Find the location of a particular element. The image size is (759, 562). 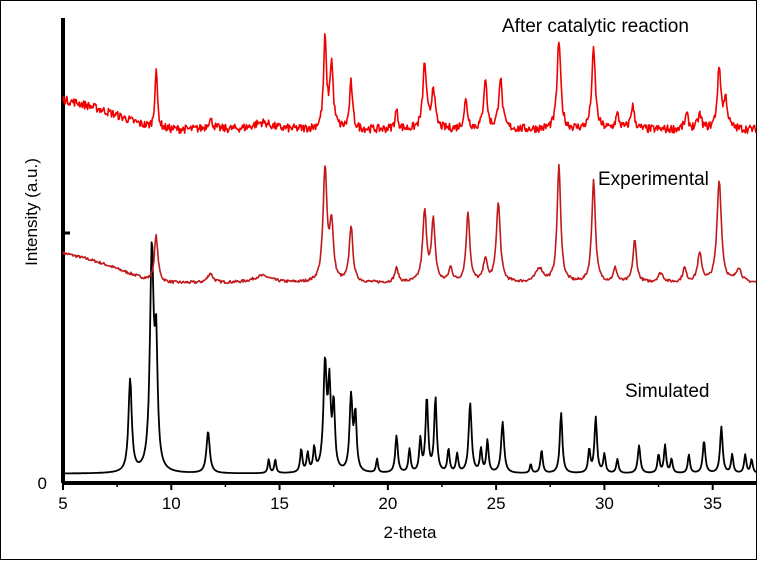

x-tick-label: 25 is located at coordinates (496, 503).